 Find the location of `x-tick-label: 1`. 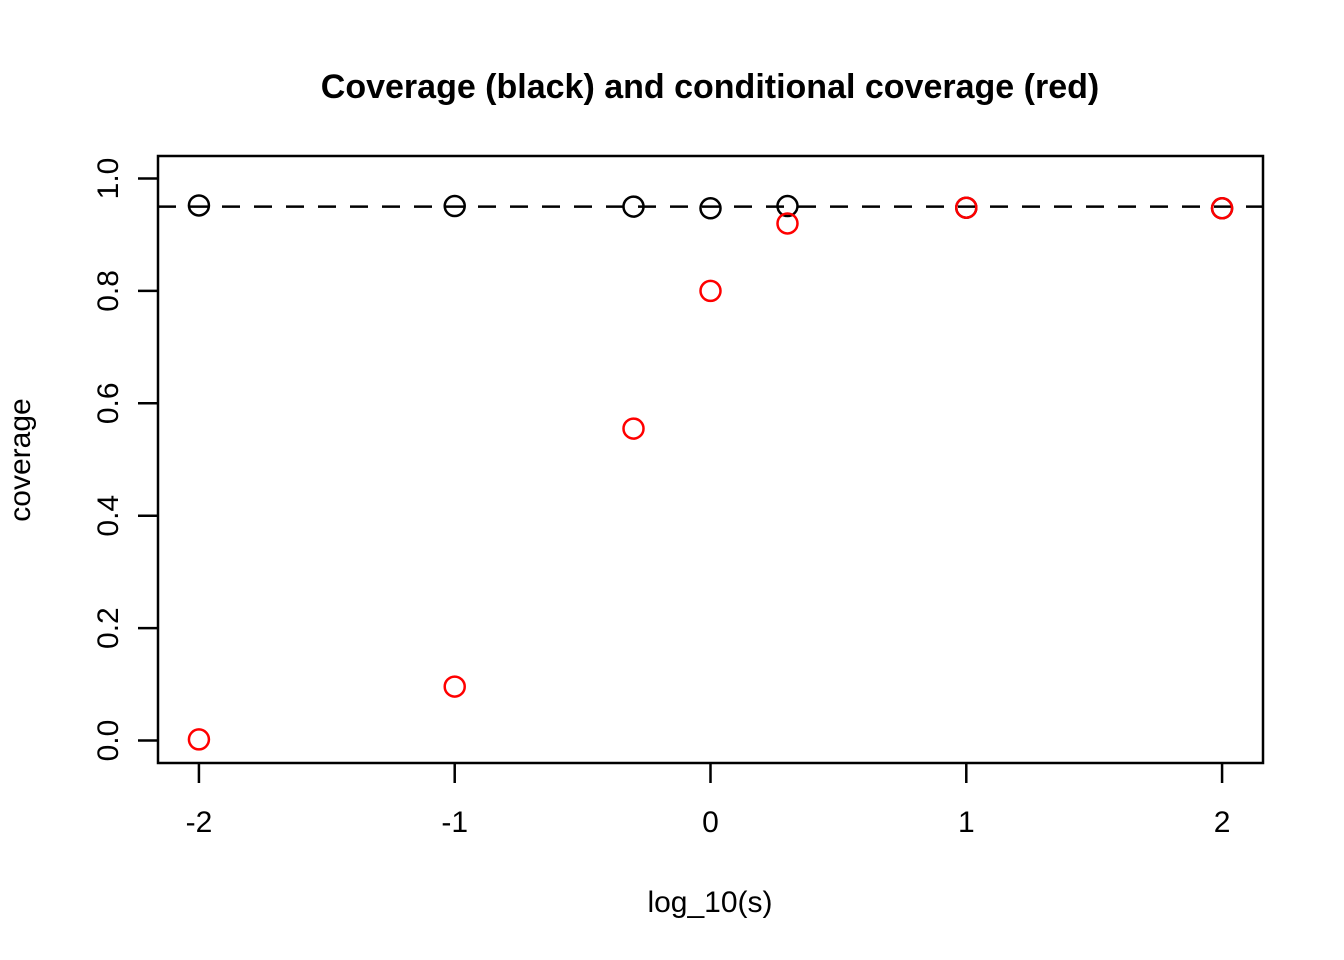

x-tick-label: 1 is located at coordinates (966, 822).